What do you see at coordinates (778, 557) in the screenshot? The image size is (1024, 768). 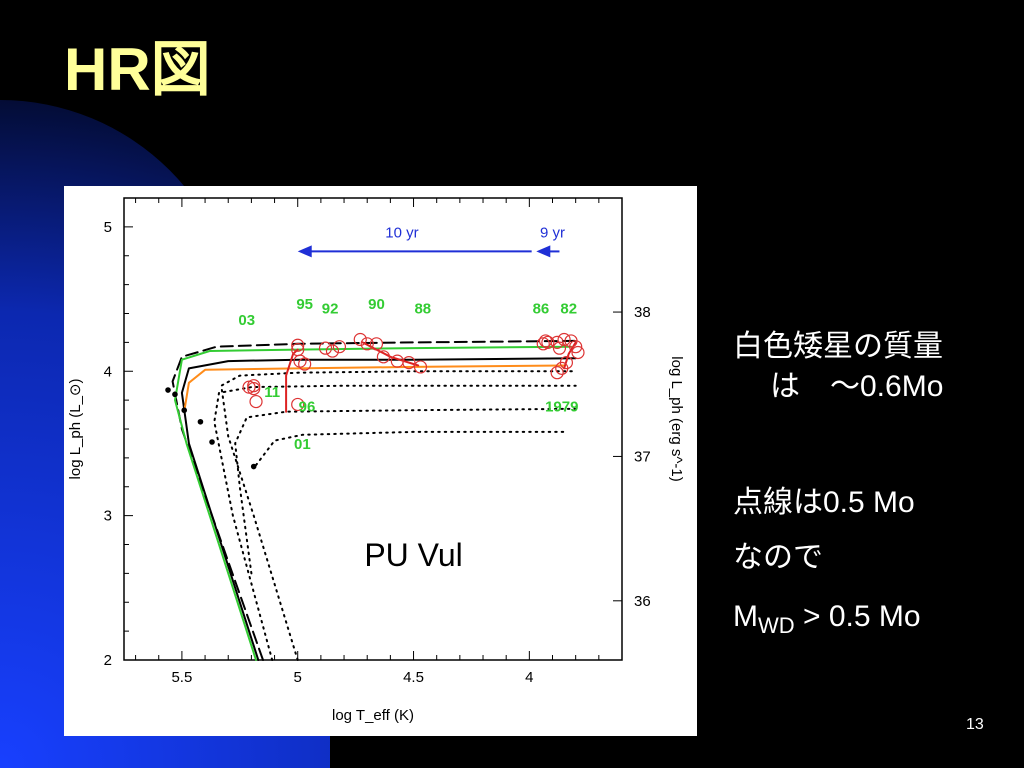 I see `note-line-4: なので` at bounding box center [778, 557].